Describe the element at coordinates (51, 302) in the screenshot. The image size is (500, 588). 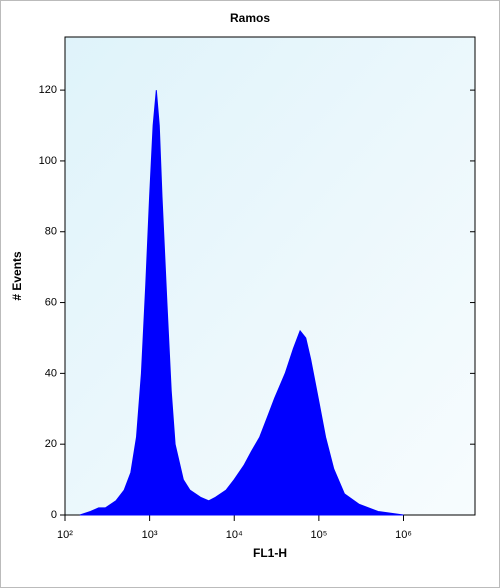
I see `y-tick-label: 60` at that location.